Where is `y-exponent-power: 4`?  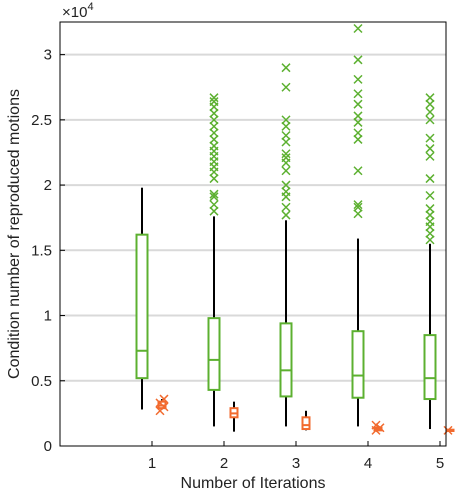
y-exponent-power: 4 is located at coordinates (90, 7).